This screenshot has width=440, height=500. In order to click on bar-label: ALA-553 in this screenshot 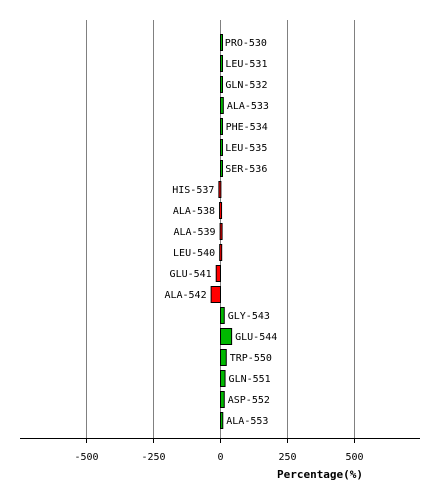, I will do `click(247, 421)`.